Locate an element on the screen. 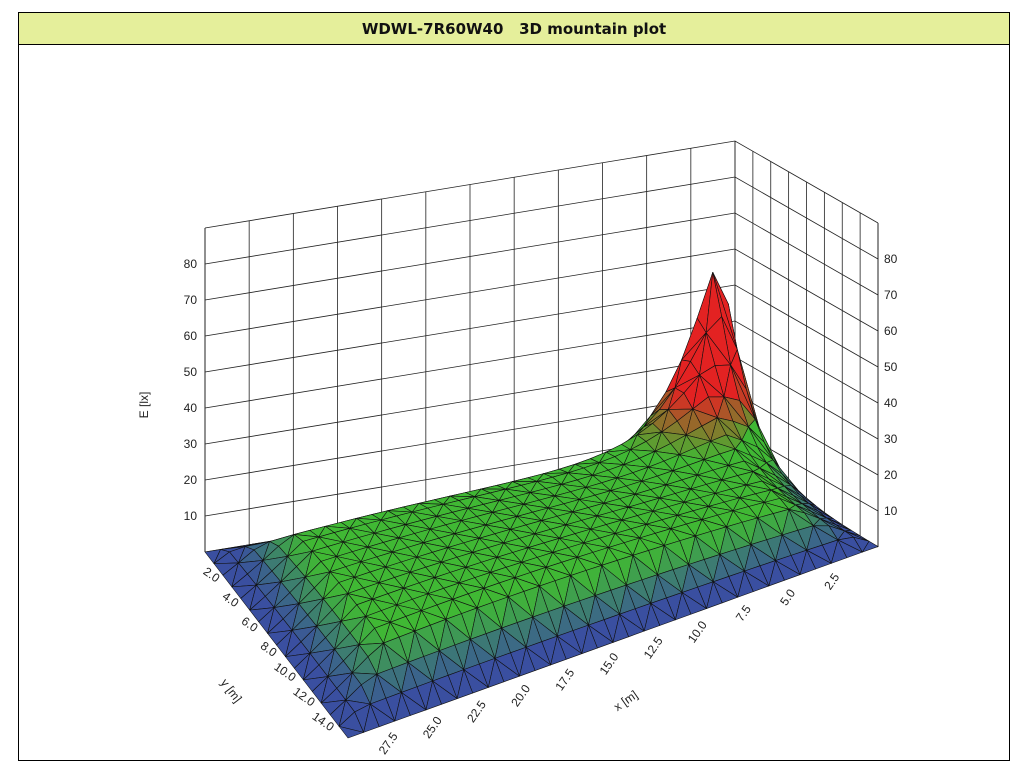 Image resolution: width=1024 pixels, height=768 pixels. x-tick-label: 25.0 is located at coordinates (432, 727).